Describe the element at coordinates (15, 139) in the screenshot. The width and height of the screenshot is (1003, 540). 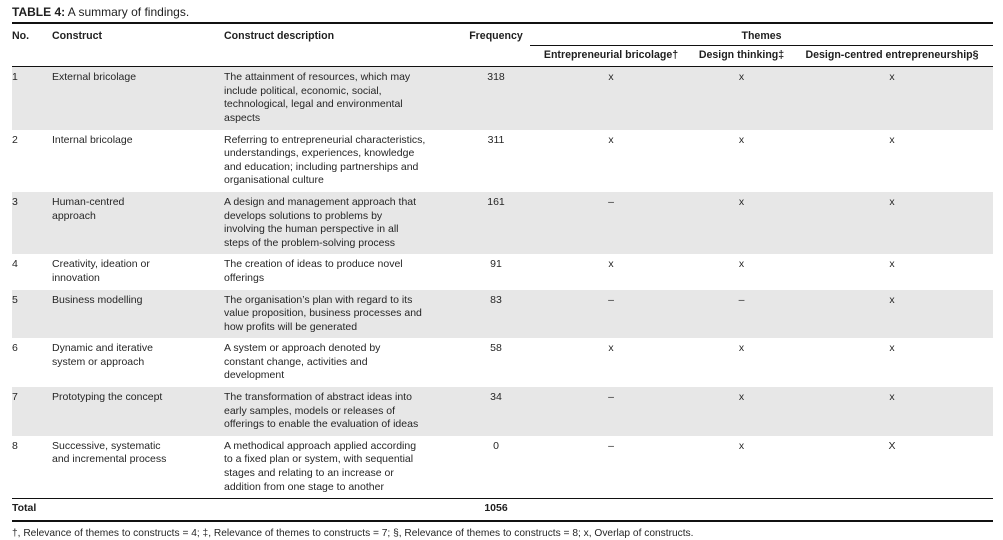
I see `row-no: 2` at that location.